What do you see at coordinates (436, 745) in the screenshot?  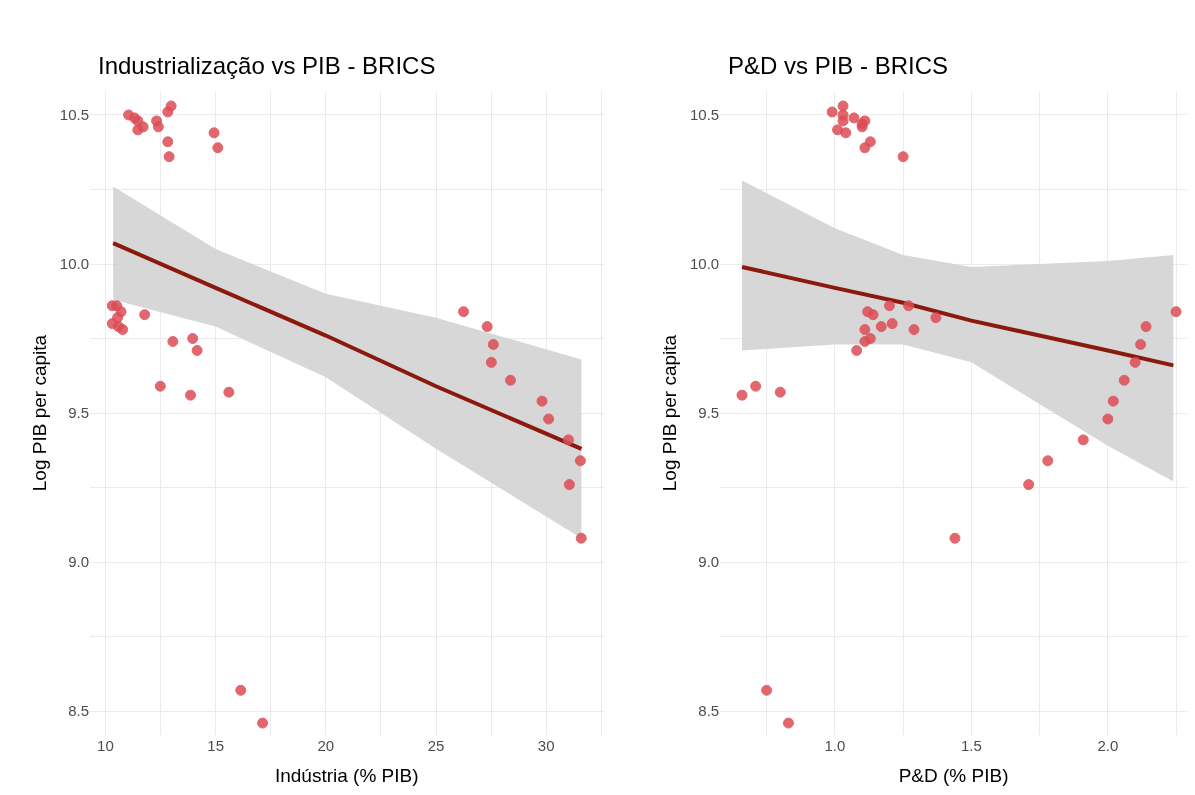 I see `x-tick-label: 25` at bounding box center [436, 745].